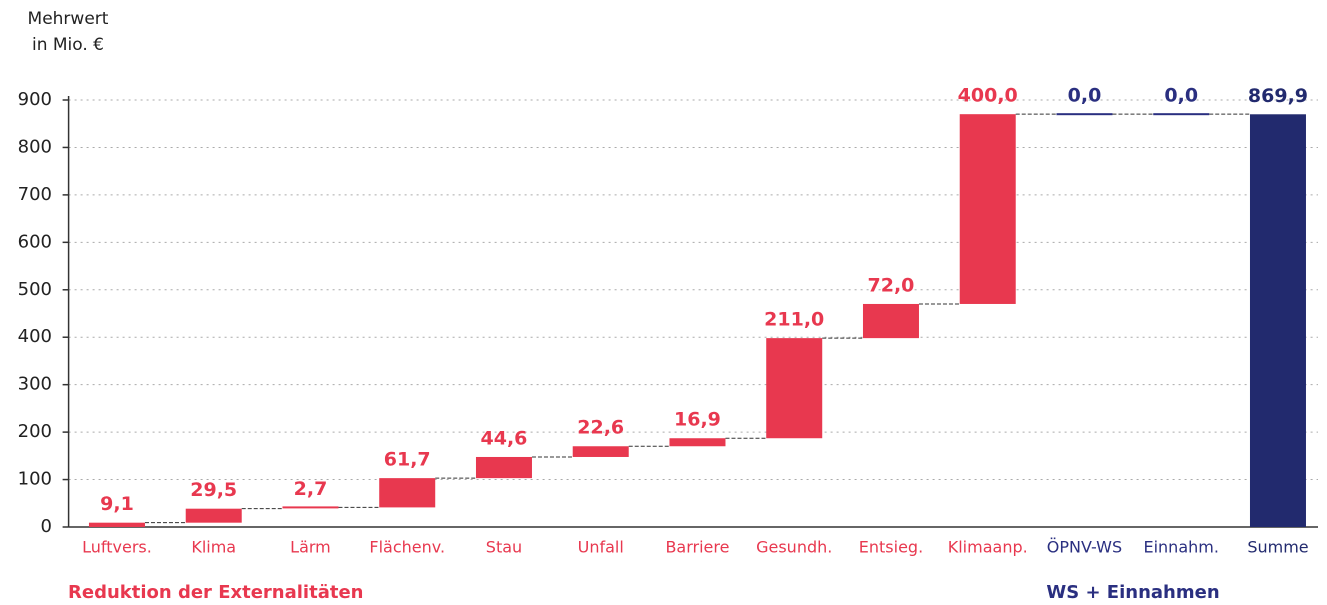 Image resolution: width=1327 pixels, height=605 pixels. What do you see at coordinates (1132, 592) in the screenshot?
I see `group-label: WS + Einnahmen` at bounding box center [1132, 592].